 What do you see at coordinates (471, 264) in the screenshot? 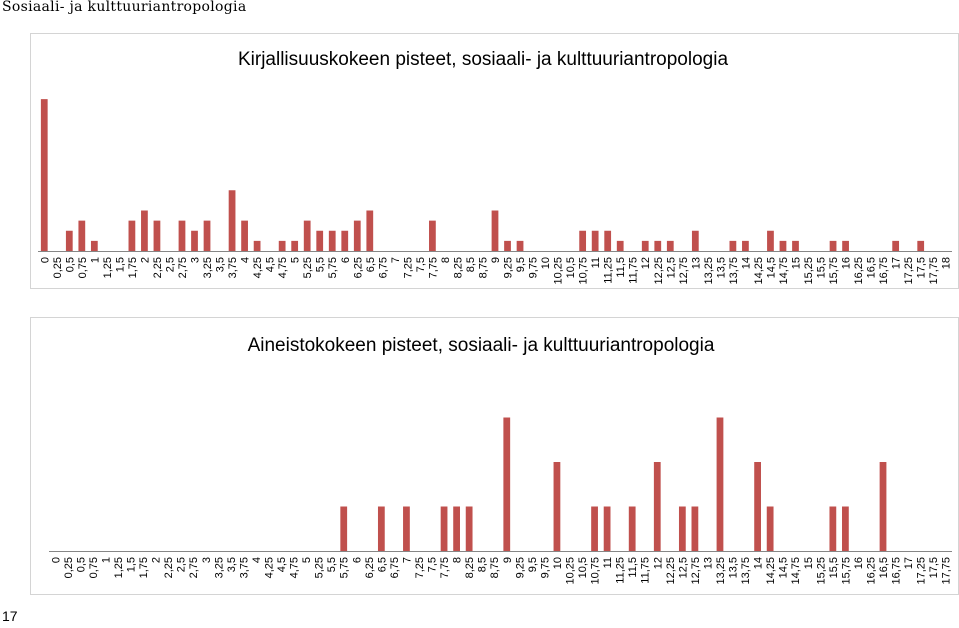
I see `literature-x-tick-label: 8,5` at bounding box center [471, 264].